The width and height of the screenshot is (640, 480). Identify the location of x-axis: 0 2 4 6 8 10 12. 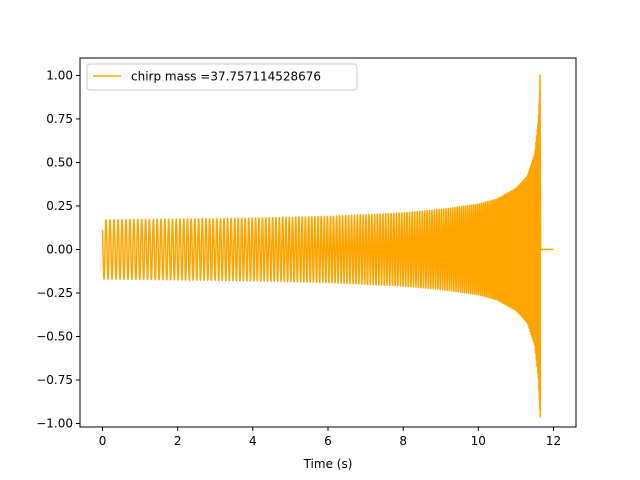
(330, 437).